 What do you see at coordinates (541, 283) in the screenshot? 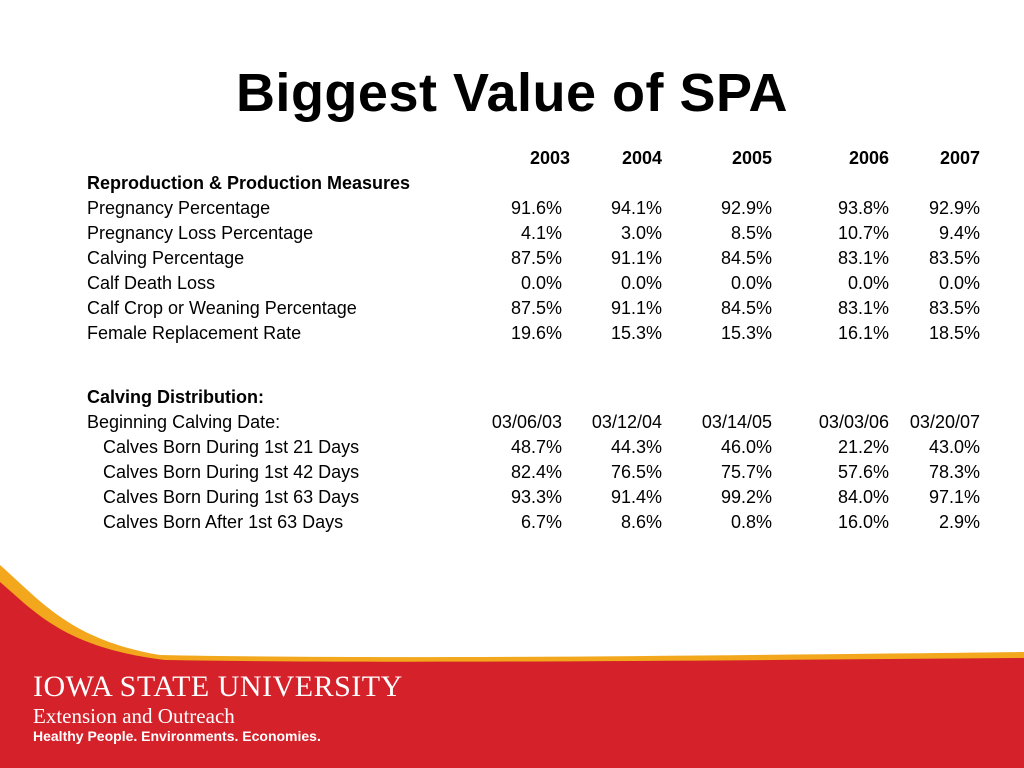
I see `cell-2003: 0.0%` at bounding box center [541, 283].